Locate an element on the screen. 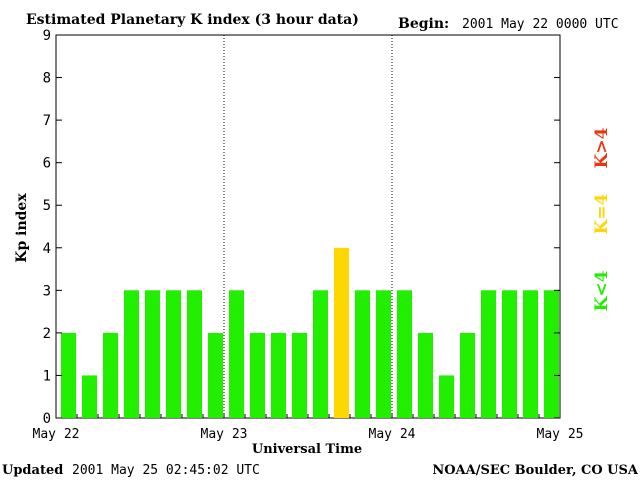 Image resolution: width=640 pixels, height=480 pixels. begin-value: 2001 May 22 0000 UTC is located at coordinates (540, 24).